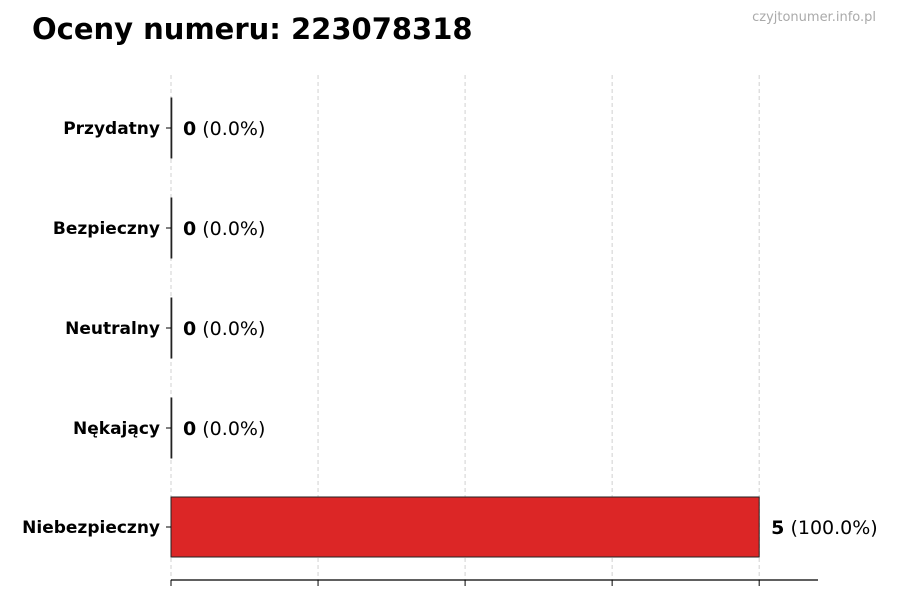 This screenshot has width=900, height=600. I want to click on data-label-percent: (100.0%), so click(830, 528).